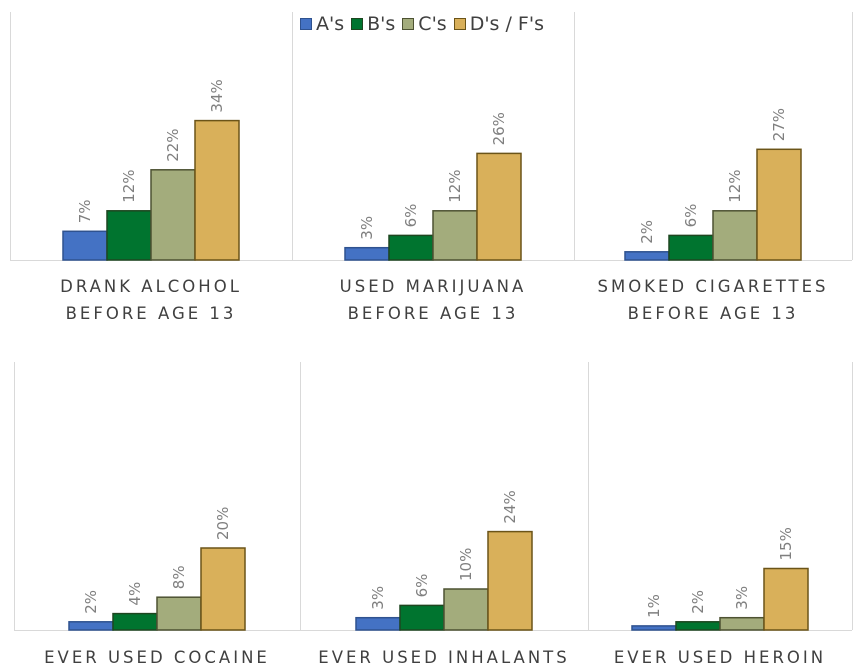 The width and height of the screenshot is (856, 665). I want to click on category-label: EVER USED INHALANTS, so click(443, 656).